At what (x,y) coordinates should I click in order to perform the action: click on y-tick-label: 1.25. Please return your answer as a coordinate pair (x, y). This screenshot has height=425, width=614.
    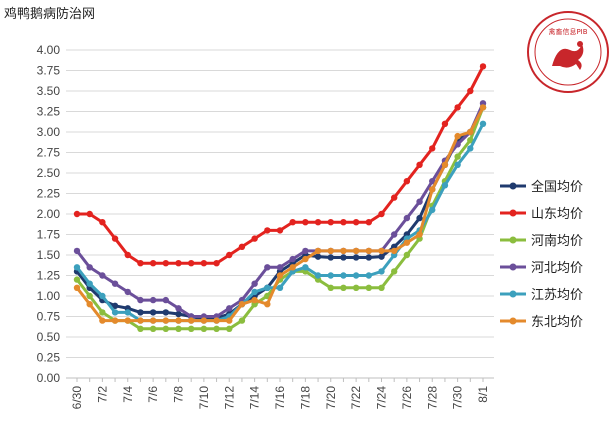
    Looking at the image, I should click on (49, 276).